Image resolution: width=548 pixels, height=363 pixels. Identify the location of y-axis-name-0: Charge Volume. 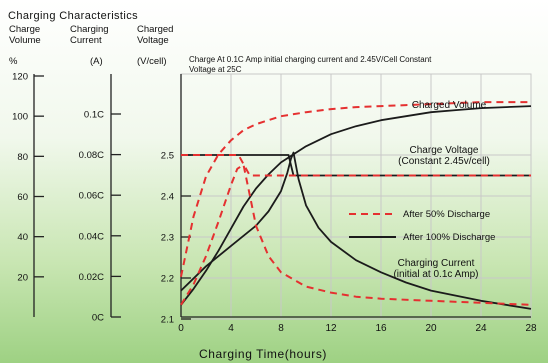
(25, 35).